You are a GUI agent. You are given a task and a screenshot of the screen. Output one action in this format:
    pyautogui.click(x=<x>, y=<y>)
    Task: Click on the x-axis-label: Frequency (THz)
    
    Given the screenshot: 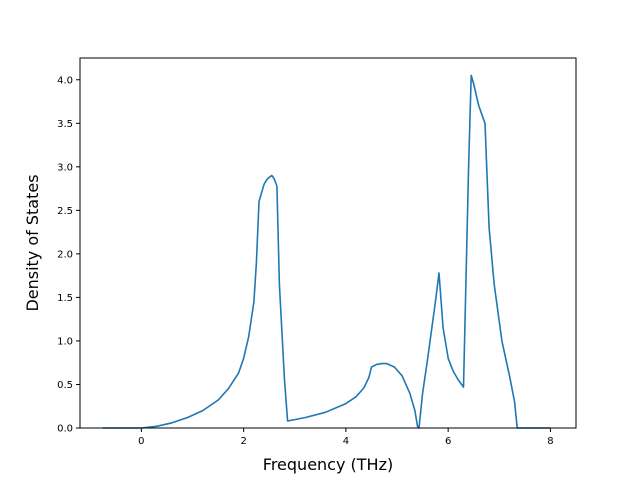 What is the action you would take?
    pyautogui.click(x=328, y=464)
    